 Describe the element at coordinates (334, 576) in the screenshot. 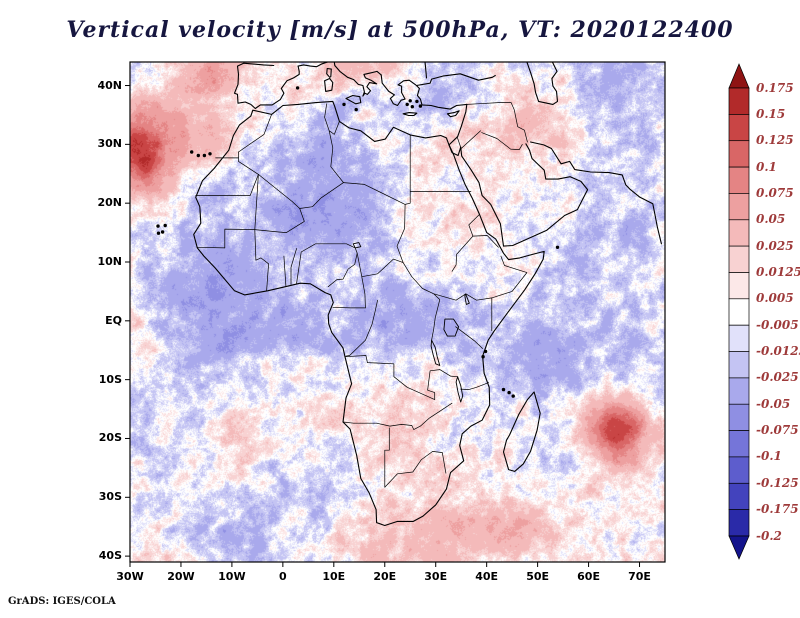

I see `x-axis-tick-label: 10E` at that location.